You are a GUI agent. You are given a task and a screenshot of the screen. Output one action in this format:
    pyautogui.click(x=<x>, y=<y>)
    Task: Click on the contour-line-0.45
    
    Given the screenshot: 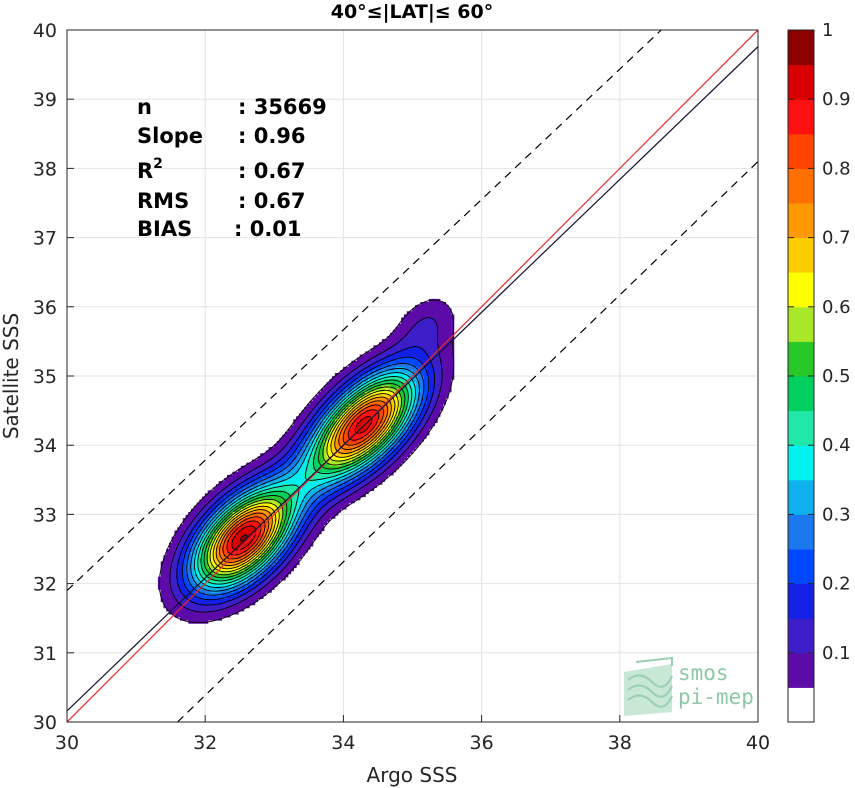 What is the action you would take?
    pyautogui.click(x=305, y=480)
    